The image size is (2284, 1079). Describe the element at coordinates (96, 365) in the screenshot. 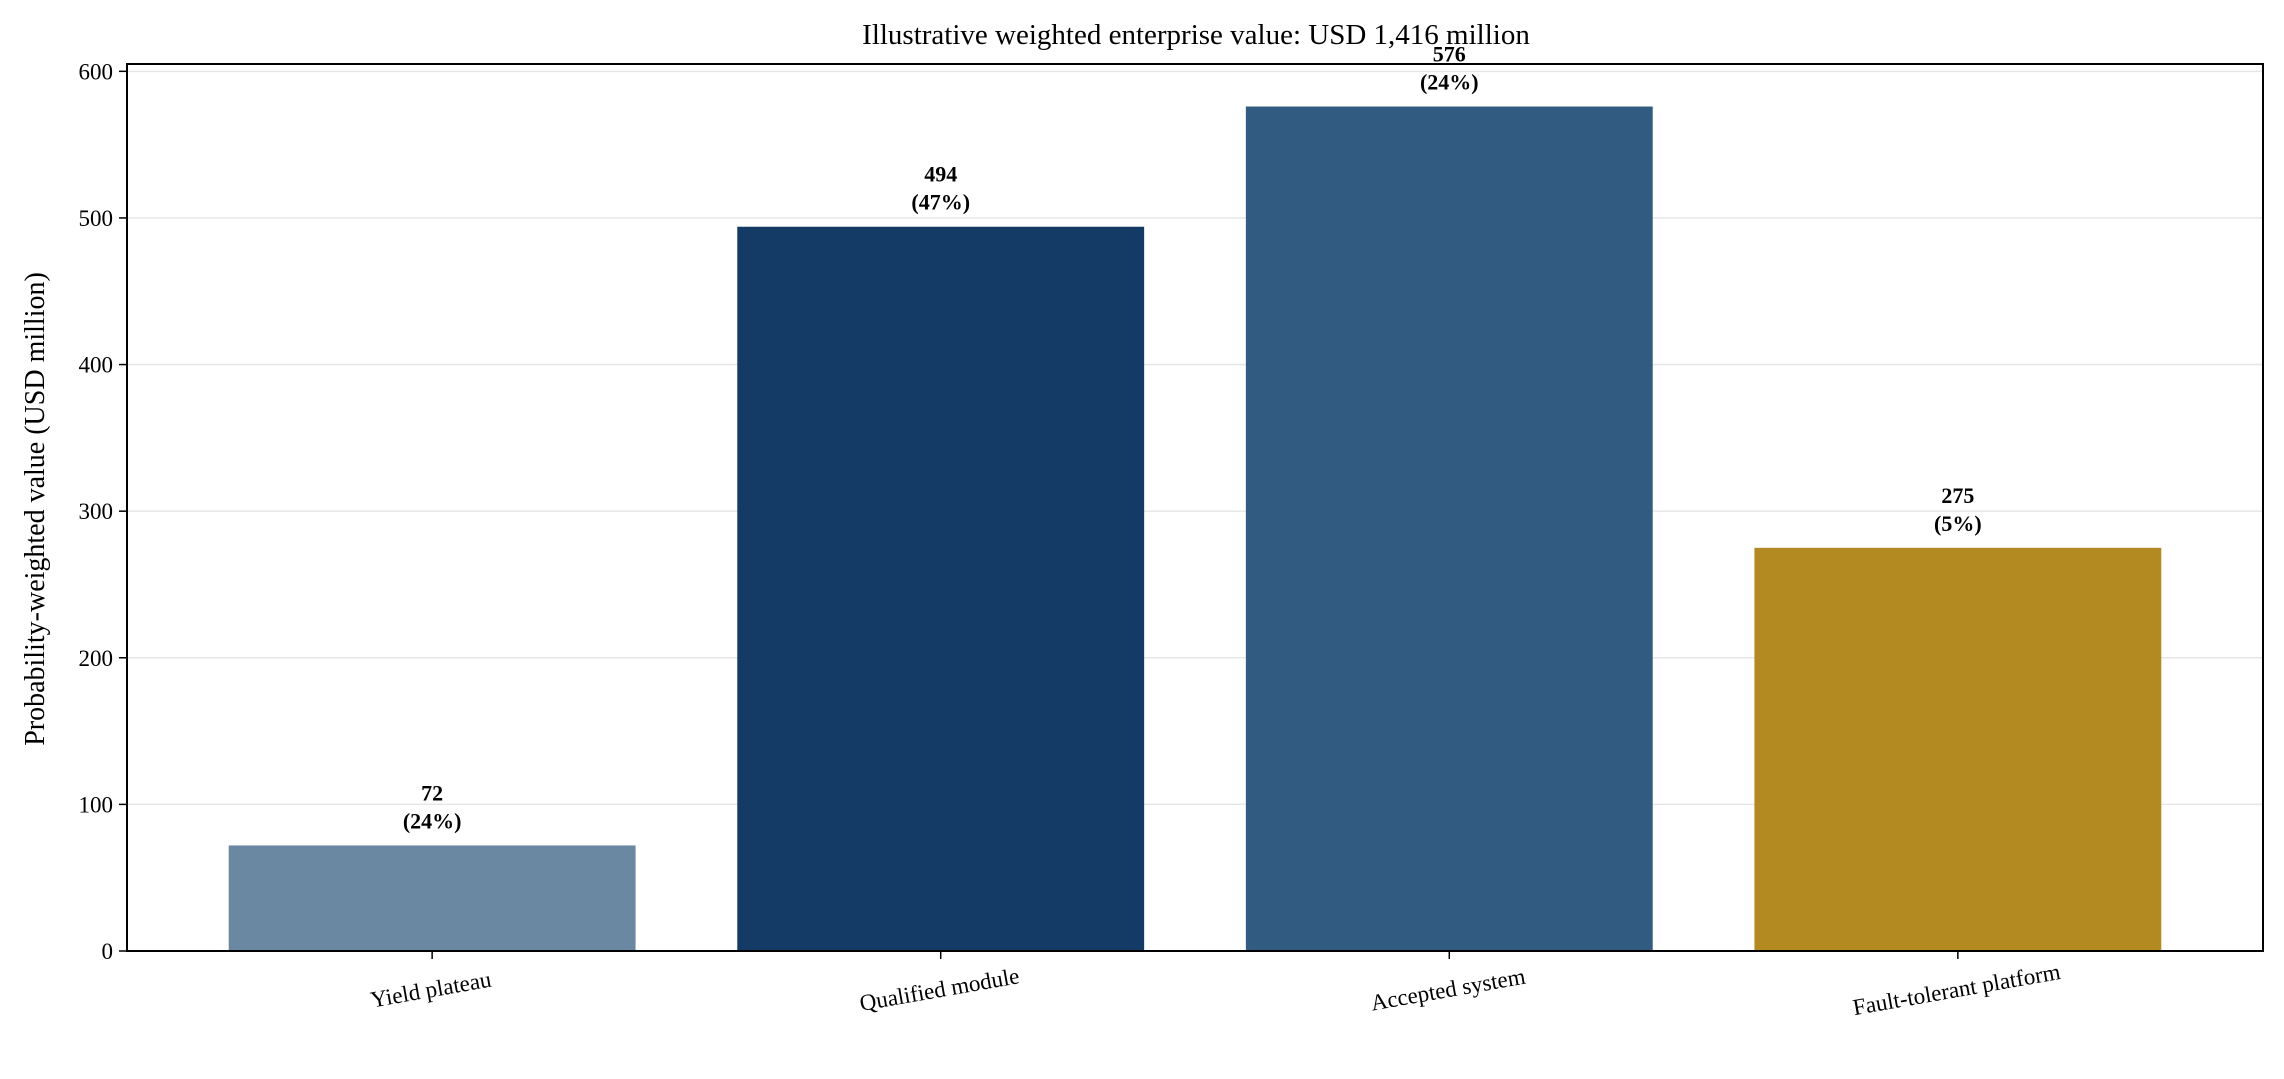

I see `y-tick-label: 400` at that location.